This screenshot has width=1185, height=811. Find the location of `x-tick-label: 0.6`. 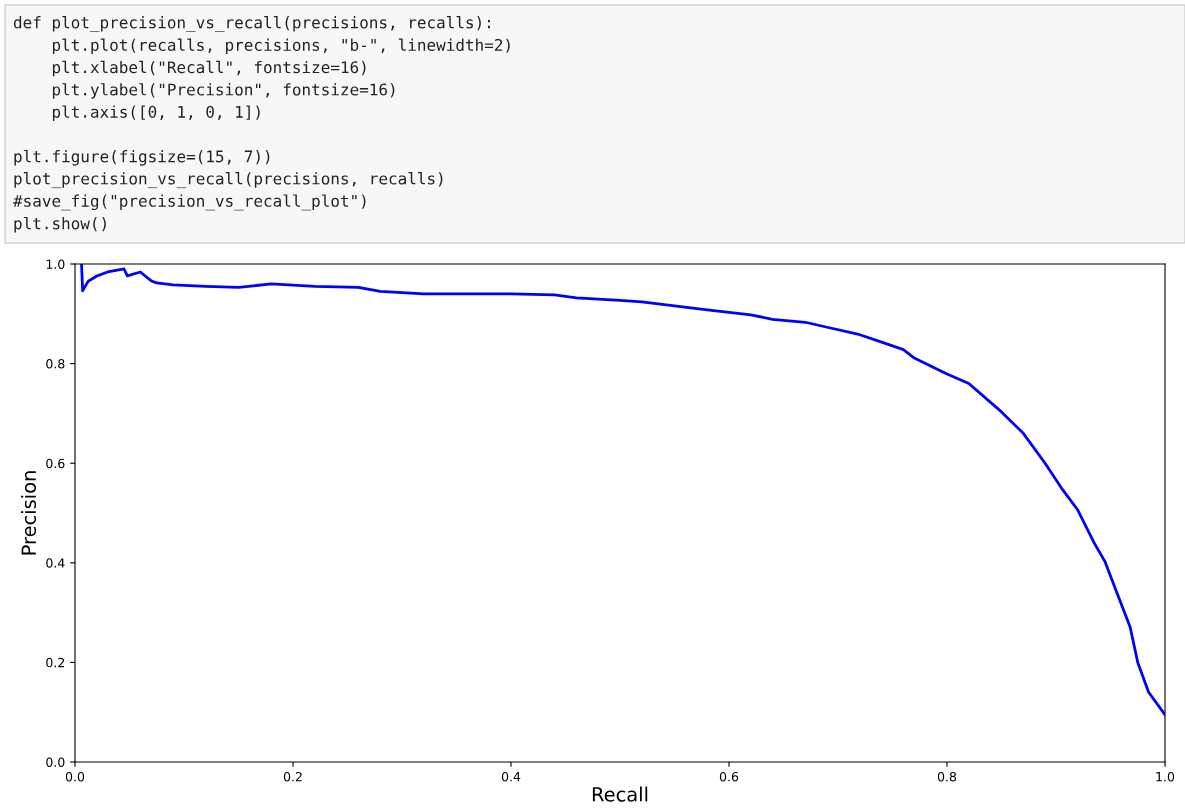

x-tick-label: 0.6 is located at coordinates (729, 776).